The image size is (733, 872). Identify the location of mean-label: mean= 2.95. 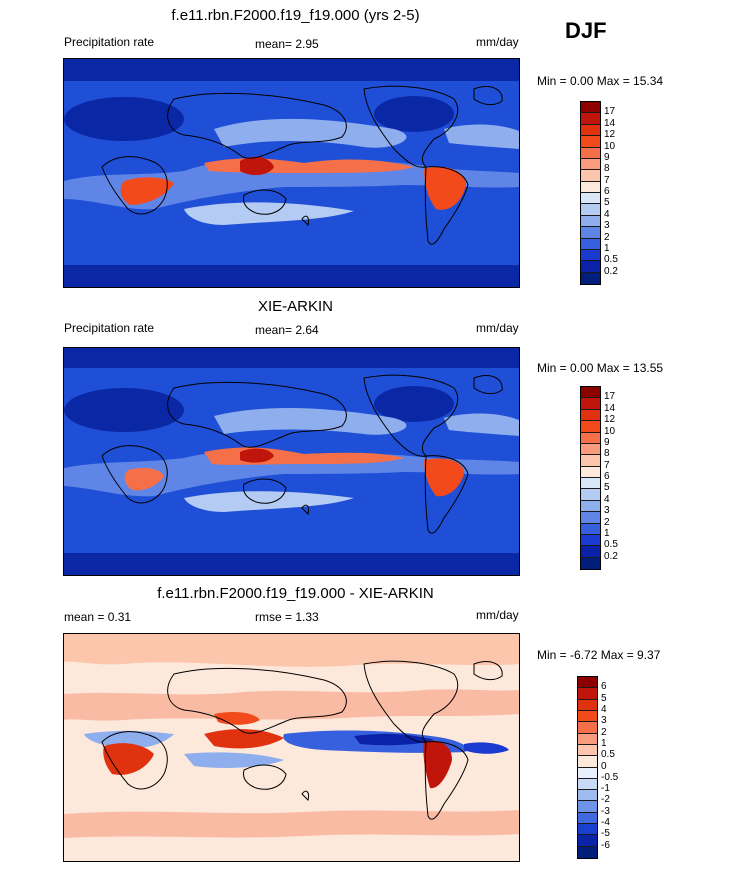
(287, 44).